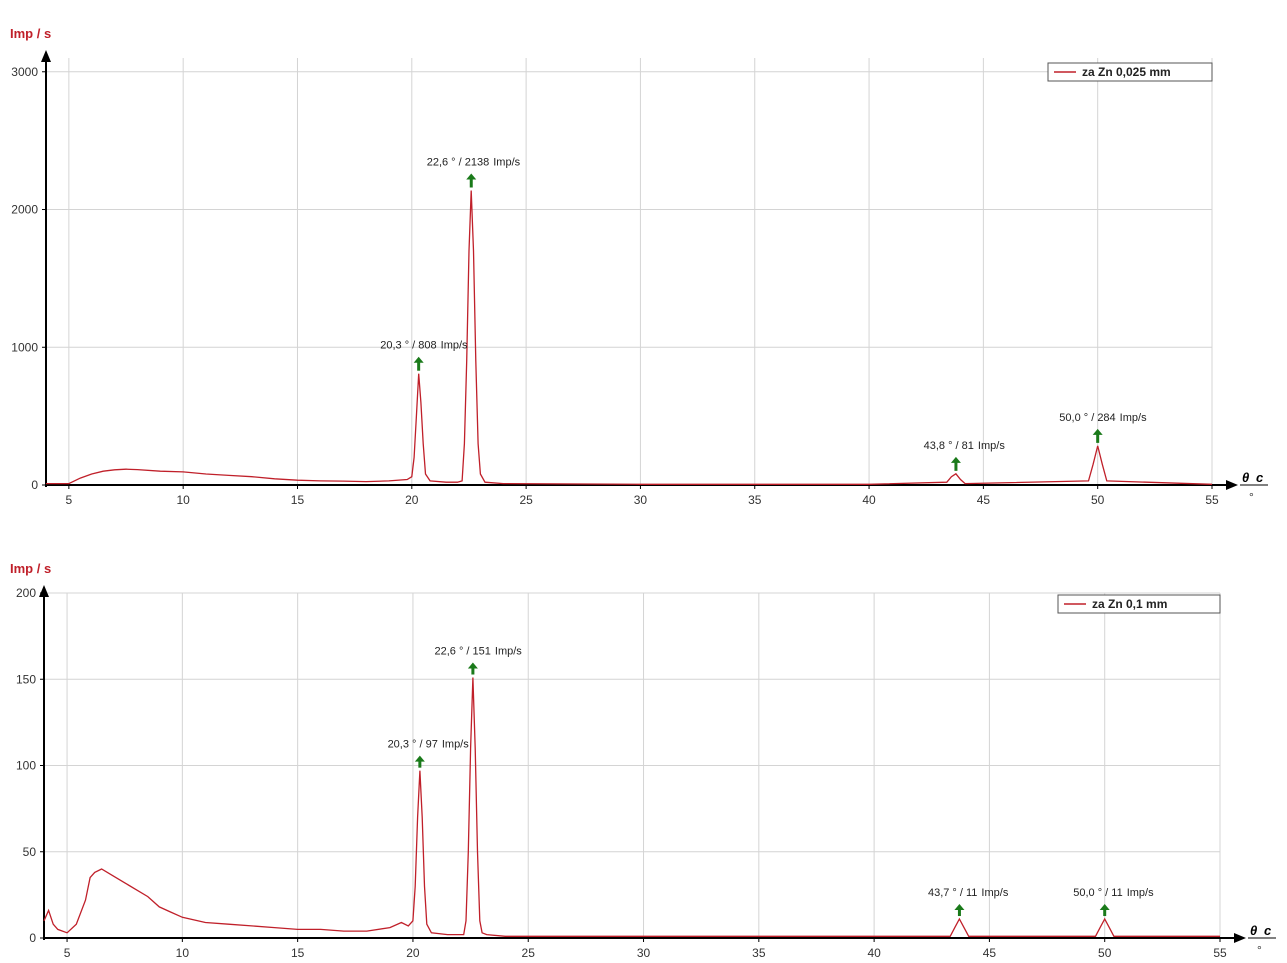  I want to click on y-tick-label: 150, so click(26, 679).